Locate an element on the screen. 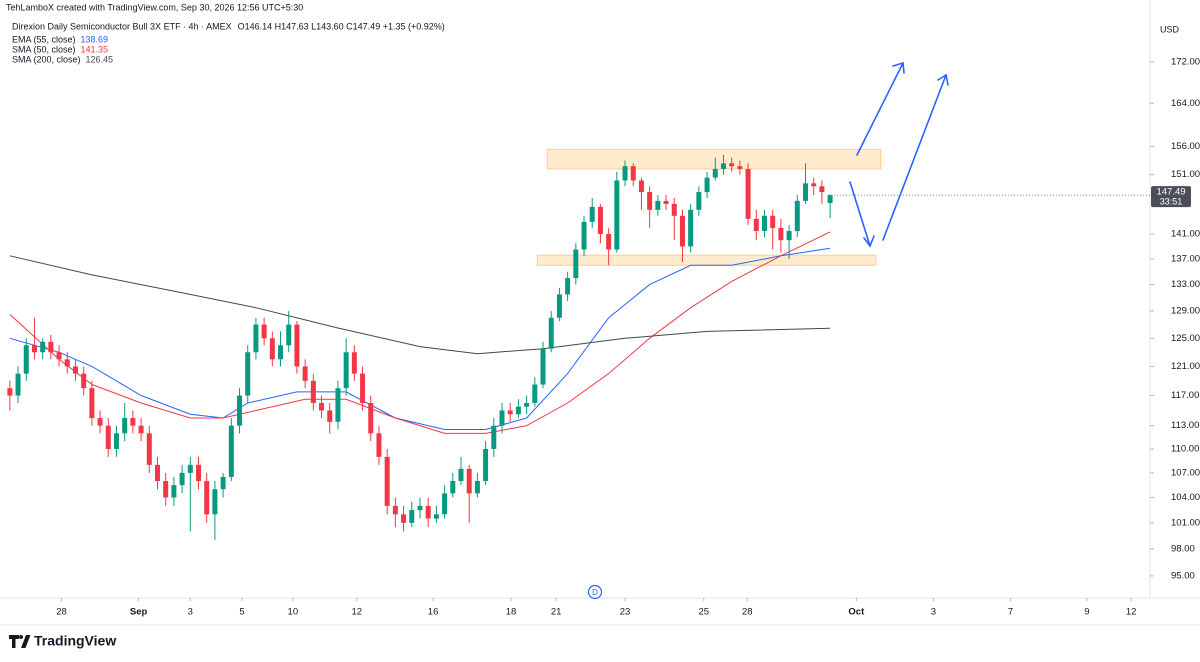  x-tick-label: Oct is located at coordinates (856, 612).